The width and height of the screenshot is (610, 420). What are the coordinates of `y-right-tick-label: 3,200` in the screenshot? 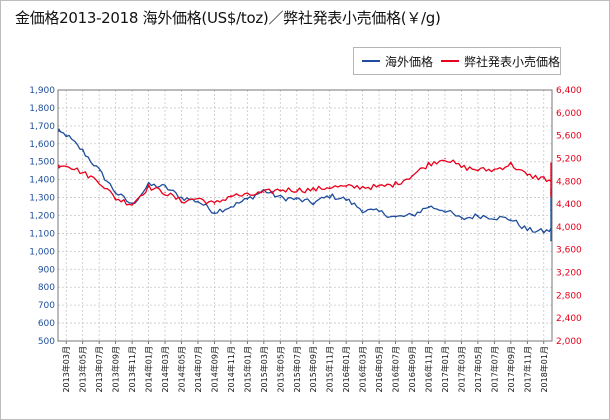 It's located at (569, 274).